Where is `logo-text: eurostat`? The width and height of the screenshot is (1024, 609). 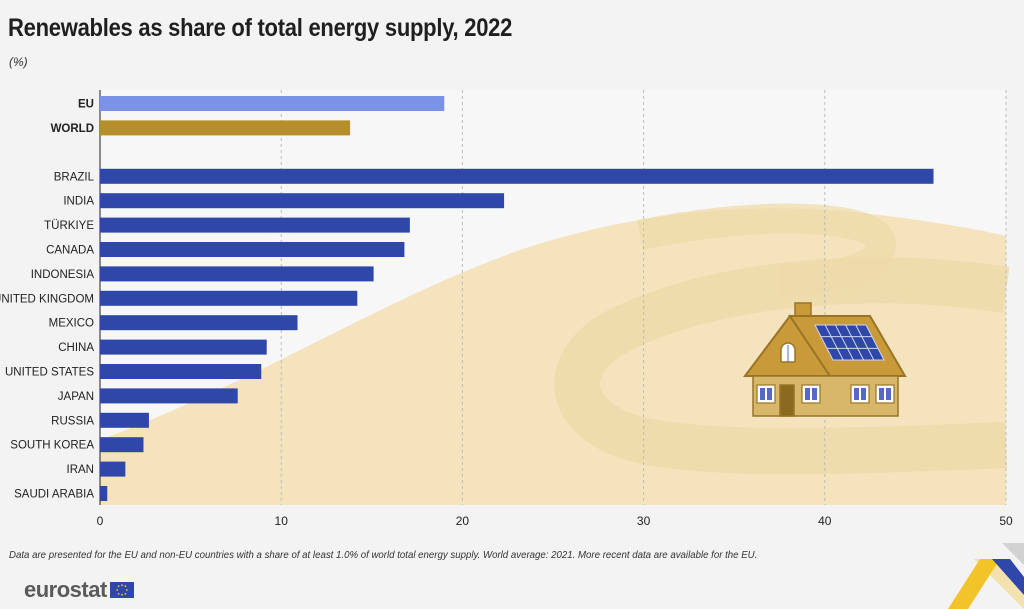 logo-text: eurostat is located at coordinates (65, 589).